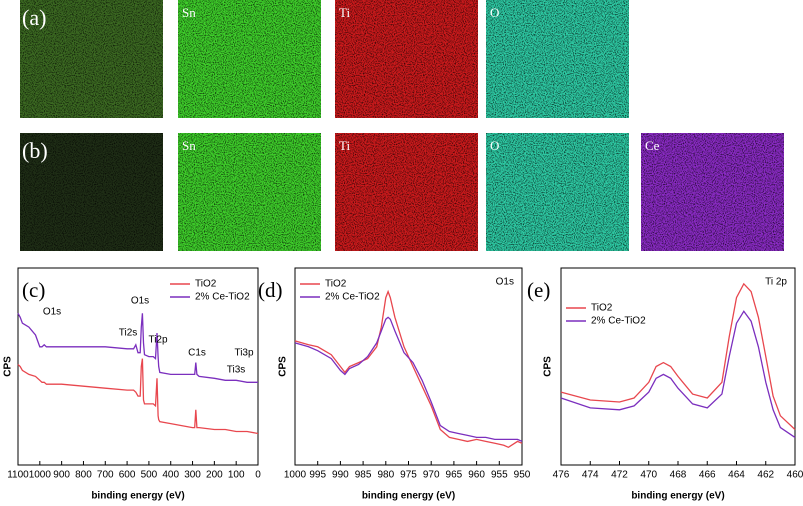 This screenshot has height=506, width=803. What do you see at coordinates (648, 475) in the screenshot?
I see `x-tick-label: 470` at bounding box center [648, 475].